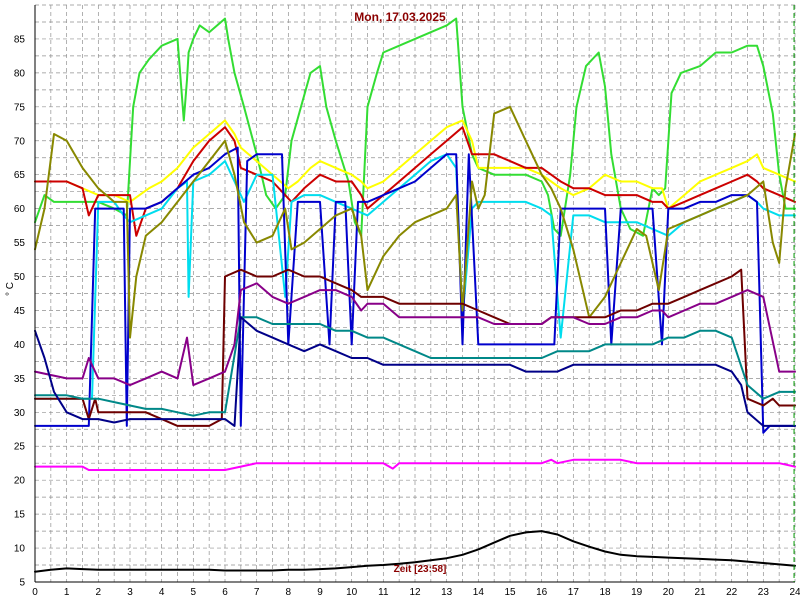 Image resolution: width=800 pixels, height=600 pixels. What do you see at coordinates (20, 39) in the screenshot?
I see `y-tick-label: 85` at bounding box center [20, 39].